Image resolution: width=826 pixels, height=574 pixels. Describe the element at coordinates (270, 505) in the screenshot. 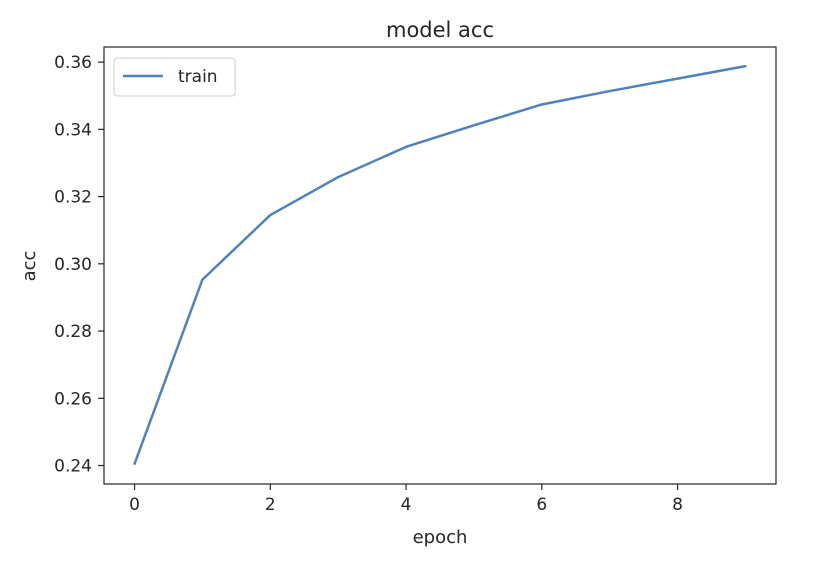

I see `x-tick-label: 2` at that location.